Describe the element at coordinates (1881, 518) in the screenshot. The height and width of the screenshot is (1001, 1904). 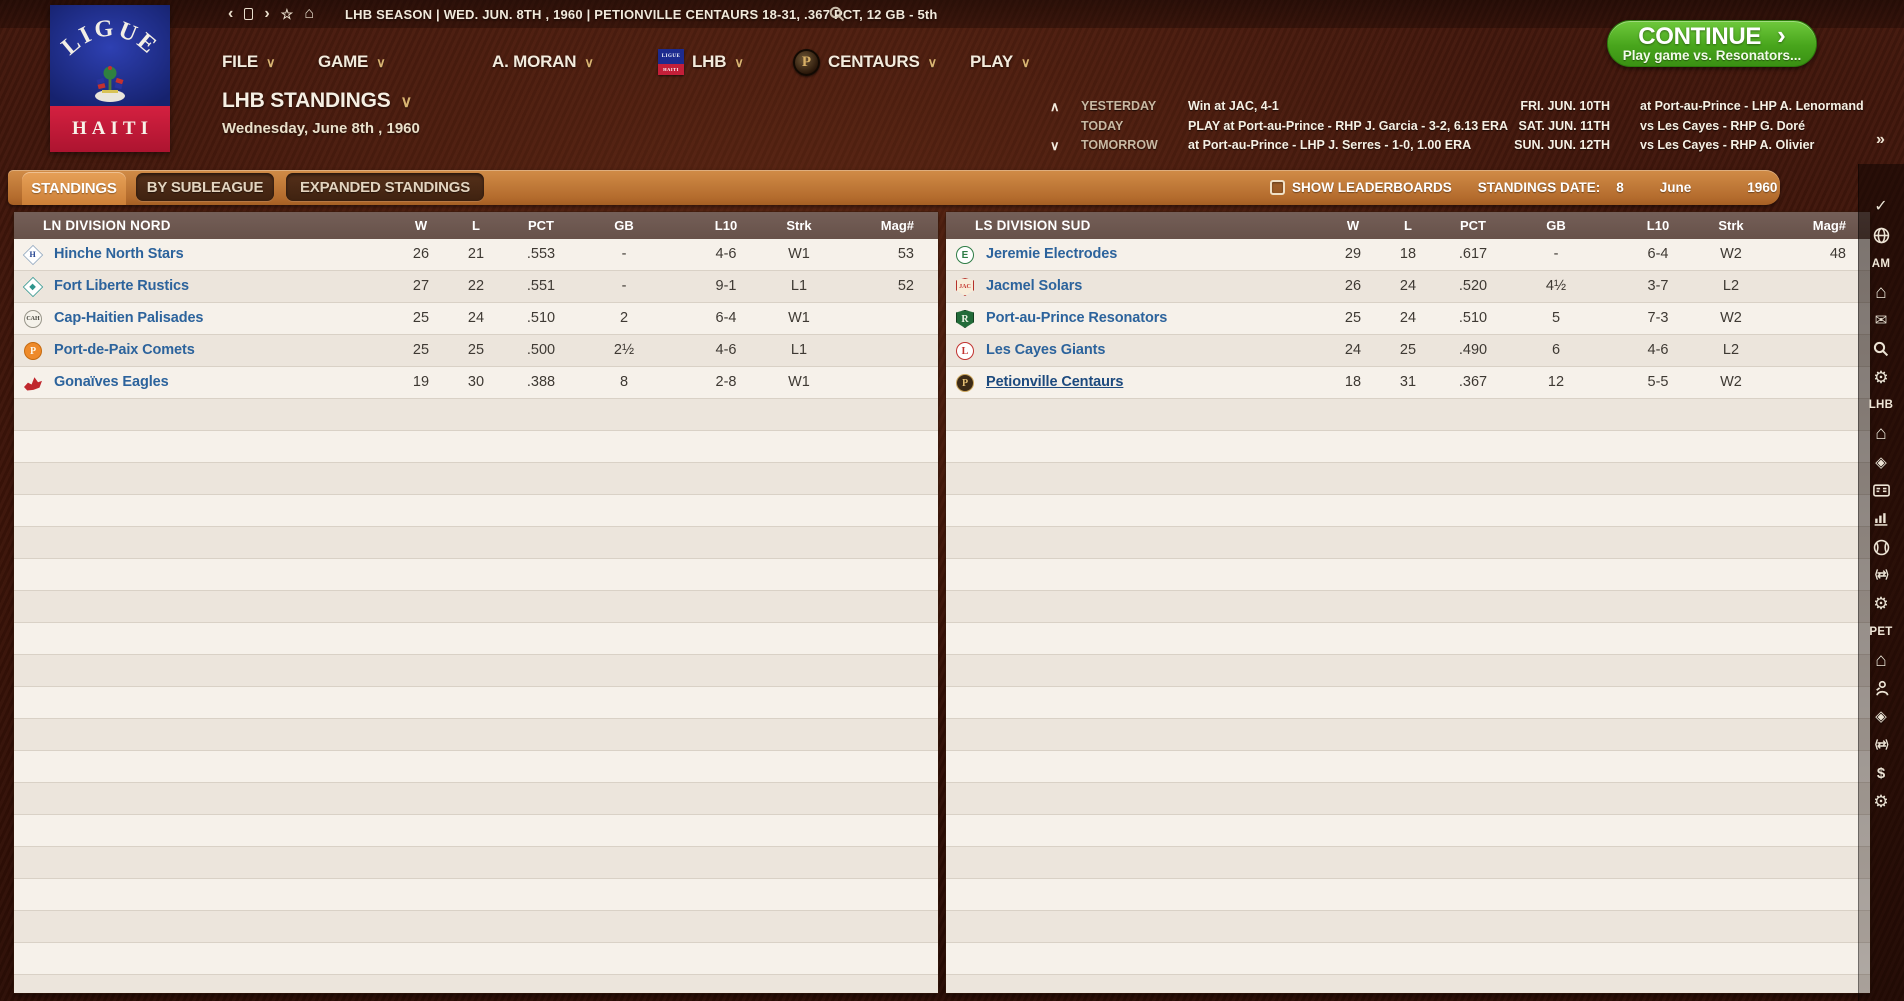
I see `rail-stats-icon` at that location.